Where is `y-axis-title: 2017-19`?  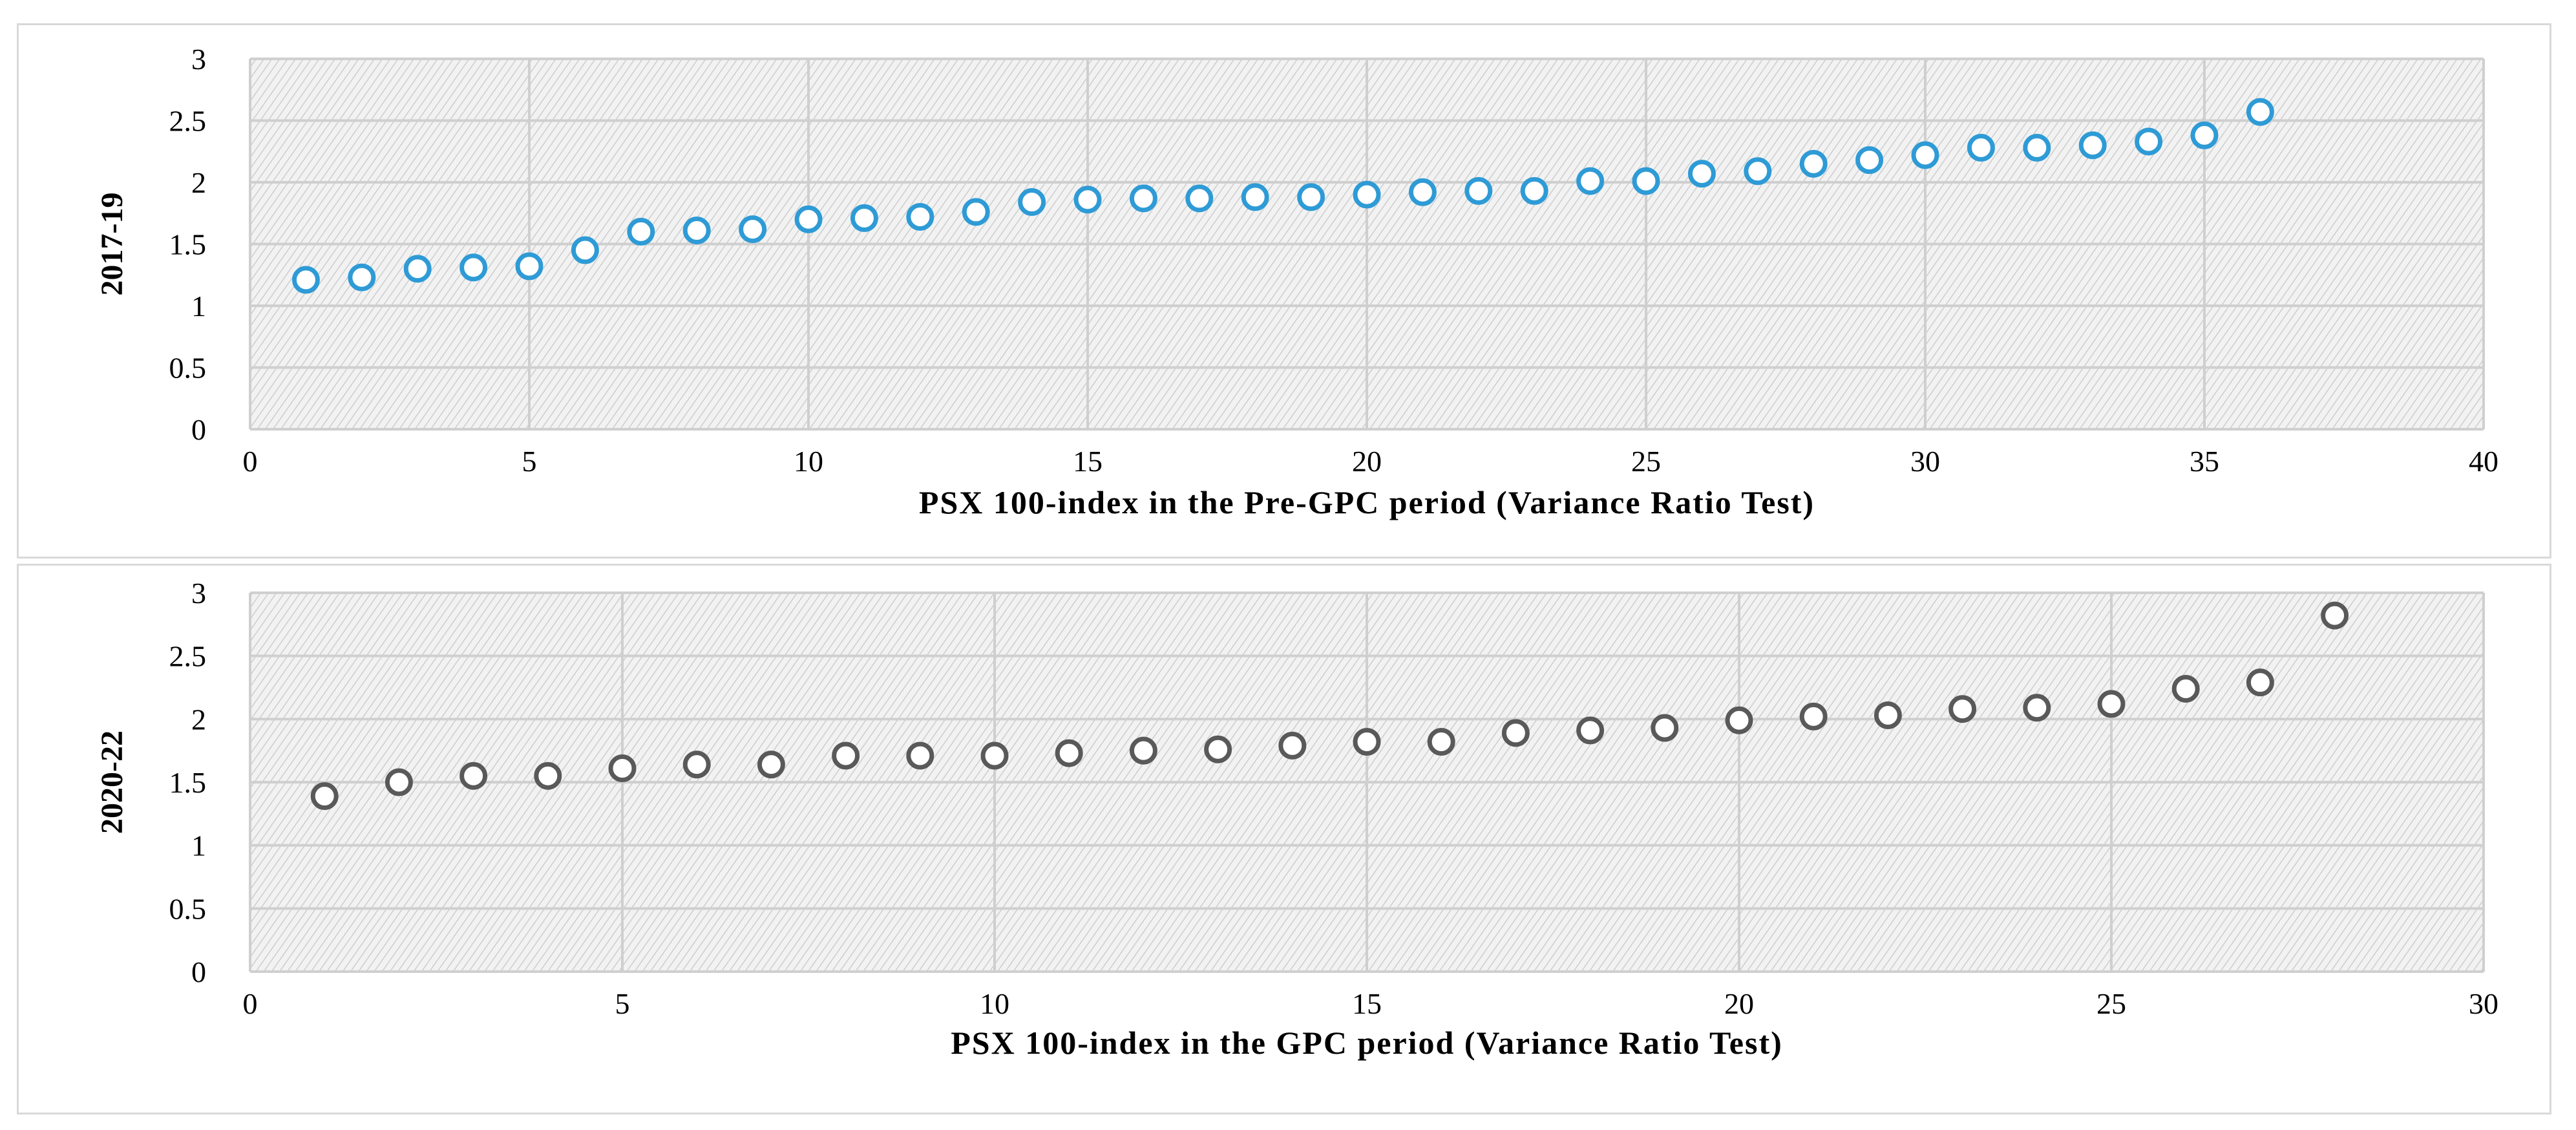 y-axis-title: 2017-19 is located at coordinates (112, 244).